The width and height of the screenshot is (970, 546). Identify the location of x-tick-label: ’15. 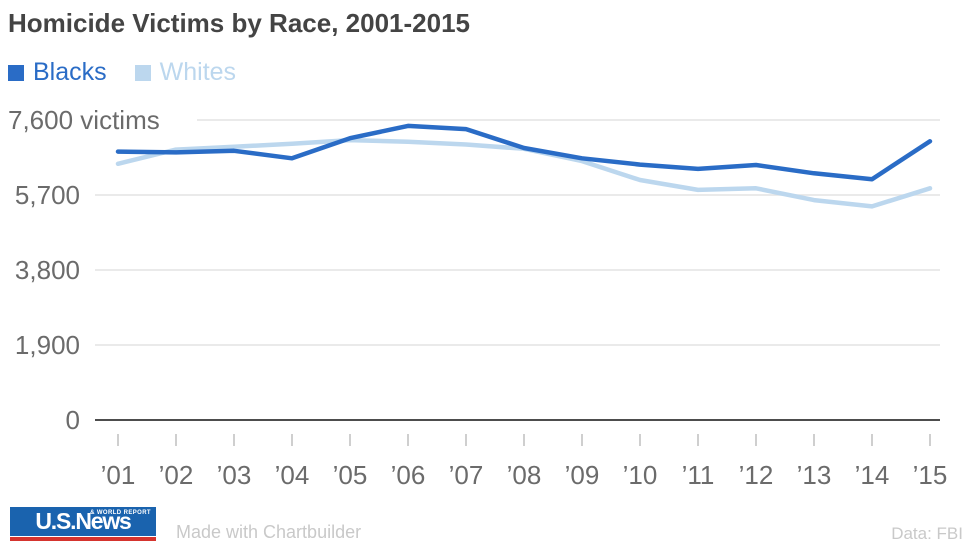
(930, 475).